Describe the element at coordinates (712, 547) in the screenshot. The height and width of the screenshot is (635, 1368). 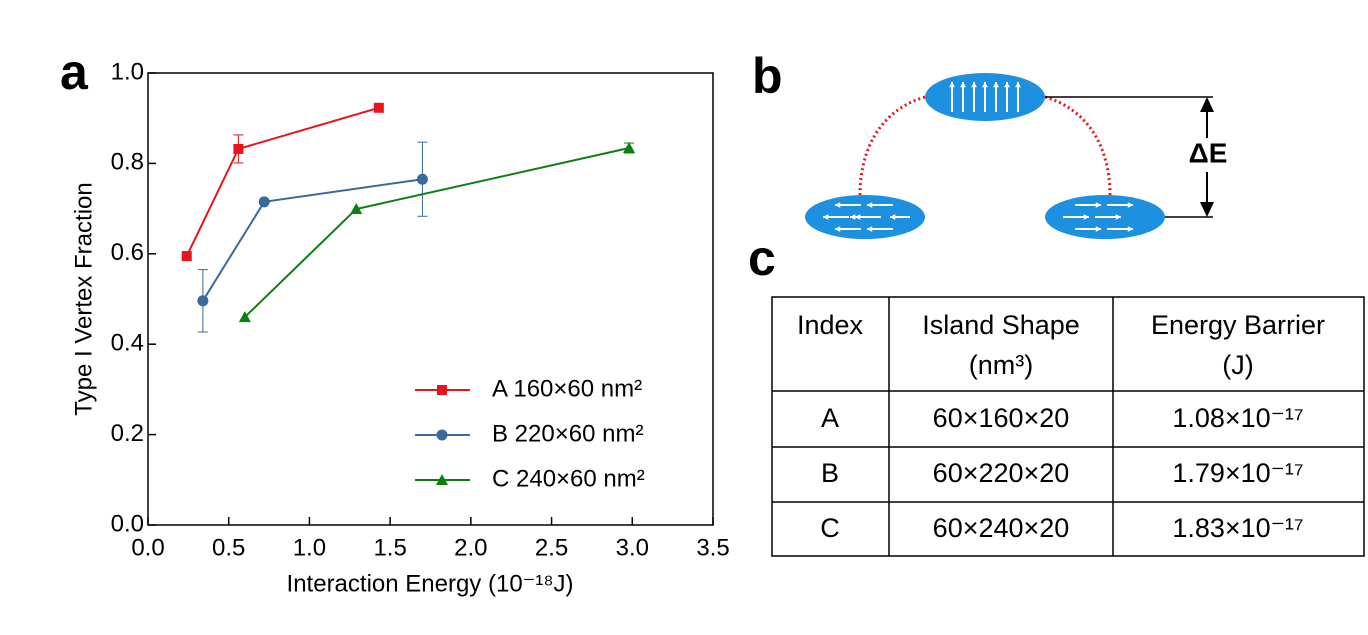
I see `x-tick-label: 3.5` at that location.